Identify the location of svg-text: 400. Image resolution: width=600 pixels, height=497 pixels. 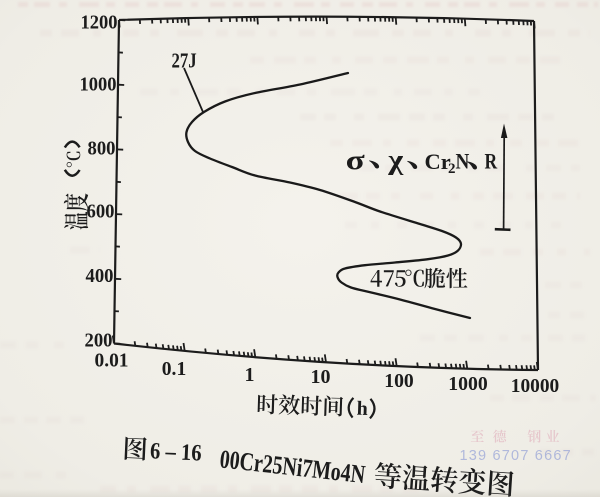
(100, 276).